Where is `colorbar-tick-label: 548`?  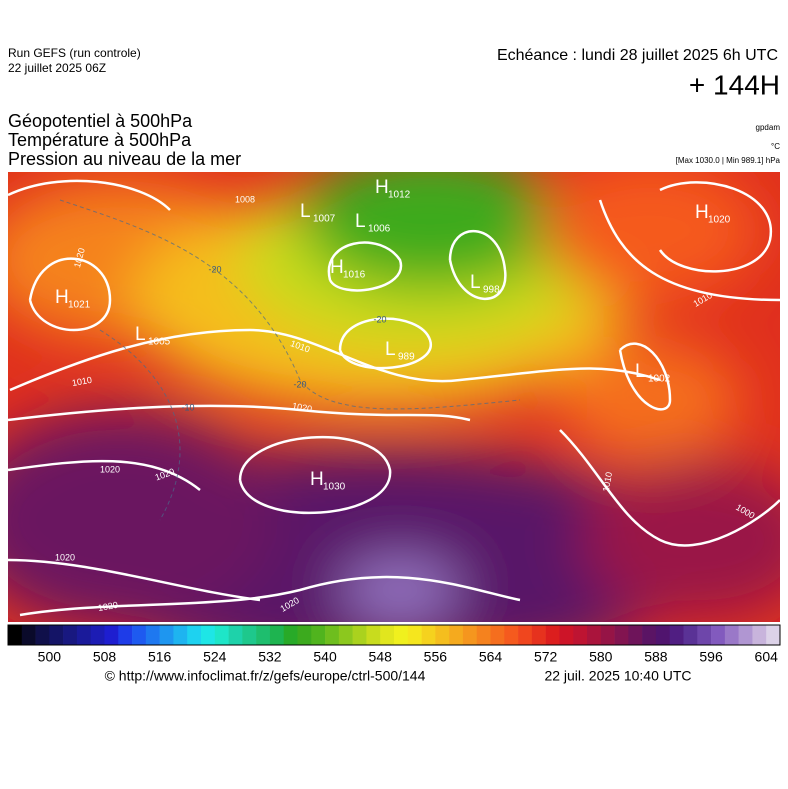
colorbar-tick-label: 548 is located at coordinates (381, 657).